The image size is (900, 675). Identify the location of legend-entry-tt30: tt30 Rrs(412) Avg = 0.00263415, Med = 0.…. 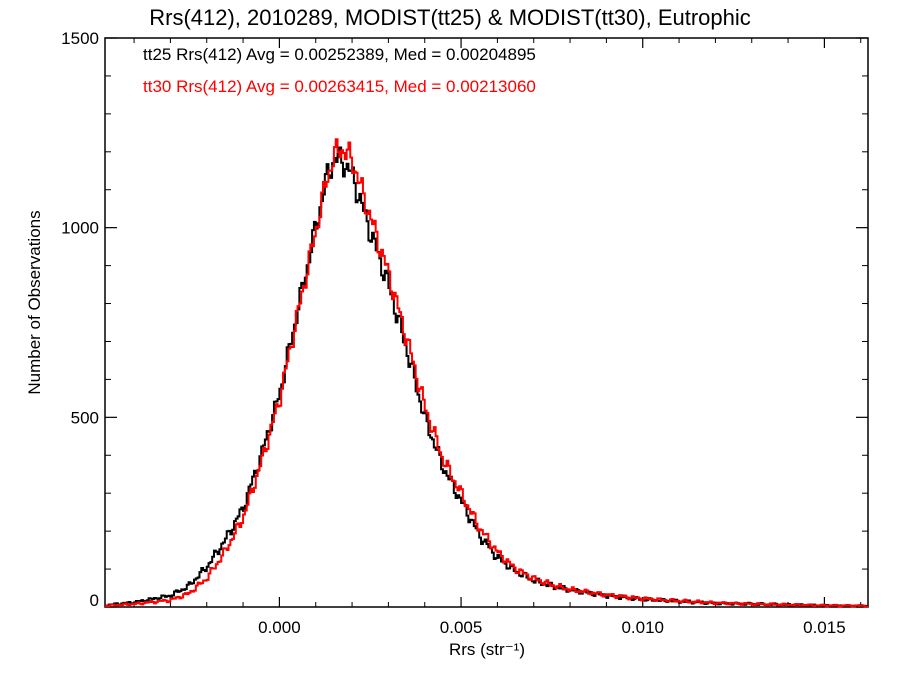
(339, 86).